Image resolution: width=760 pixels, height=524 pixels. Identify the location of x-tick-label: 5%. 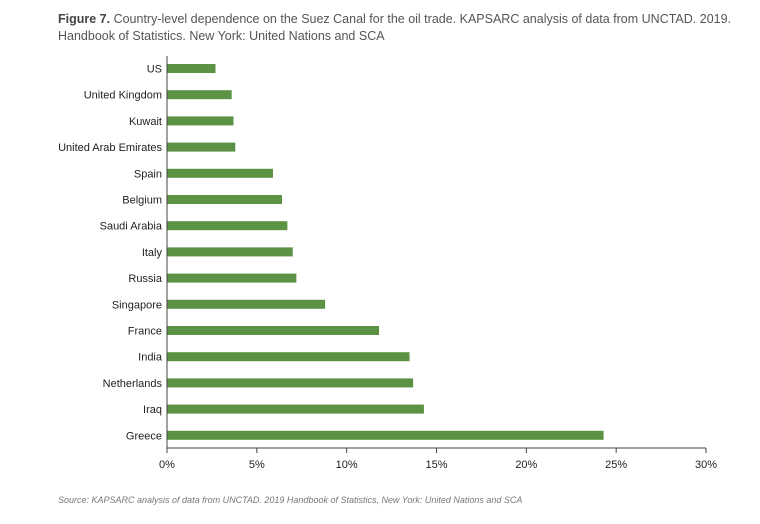
(257, 465).